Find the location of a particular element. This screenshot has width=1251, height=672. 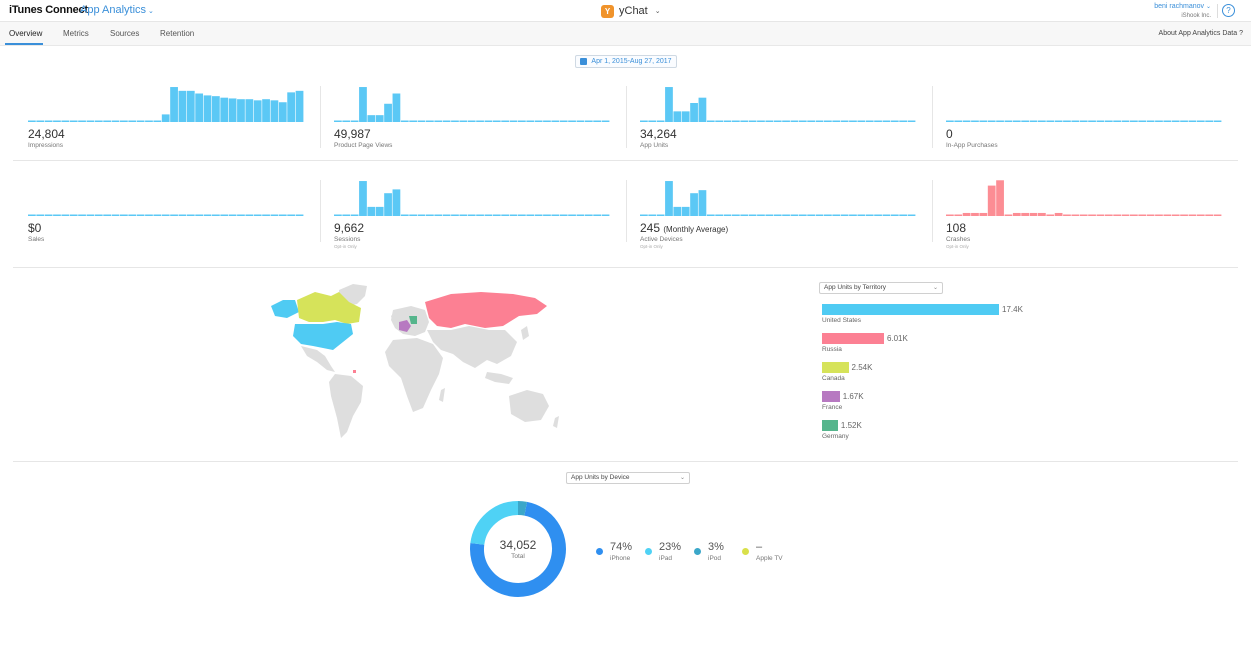

user-menu: beni rachmanov ⌄ iShook Inc. is located at coordinates (1182, 11).